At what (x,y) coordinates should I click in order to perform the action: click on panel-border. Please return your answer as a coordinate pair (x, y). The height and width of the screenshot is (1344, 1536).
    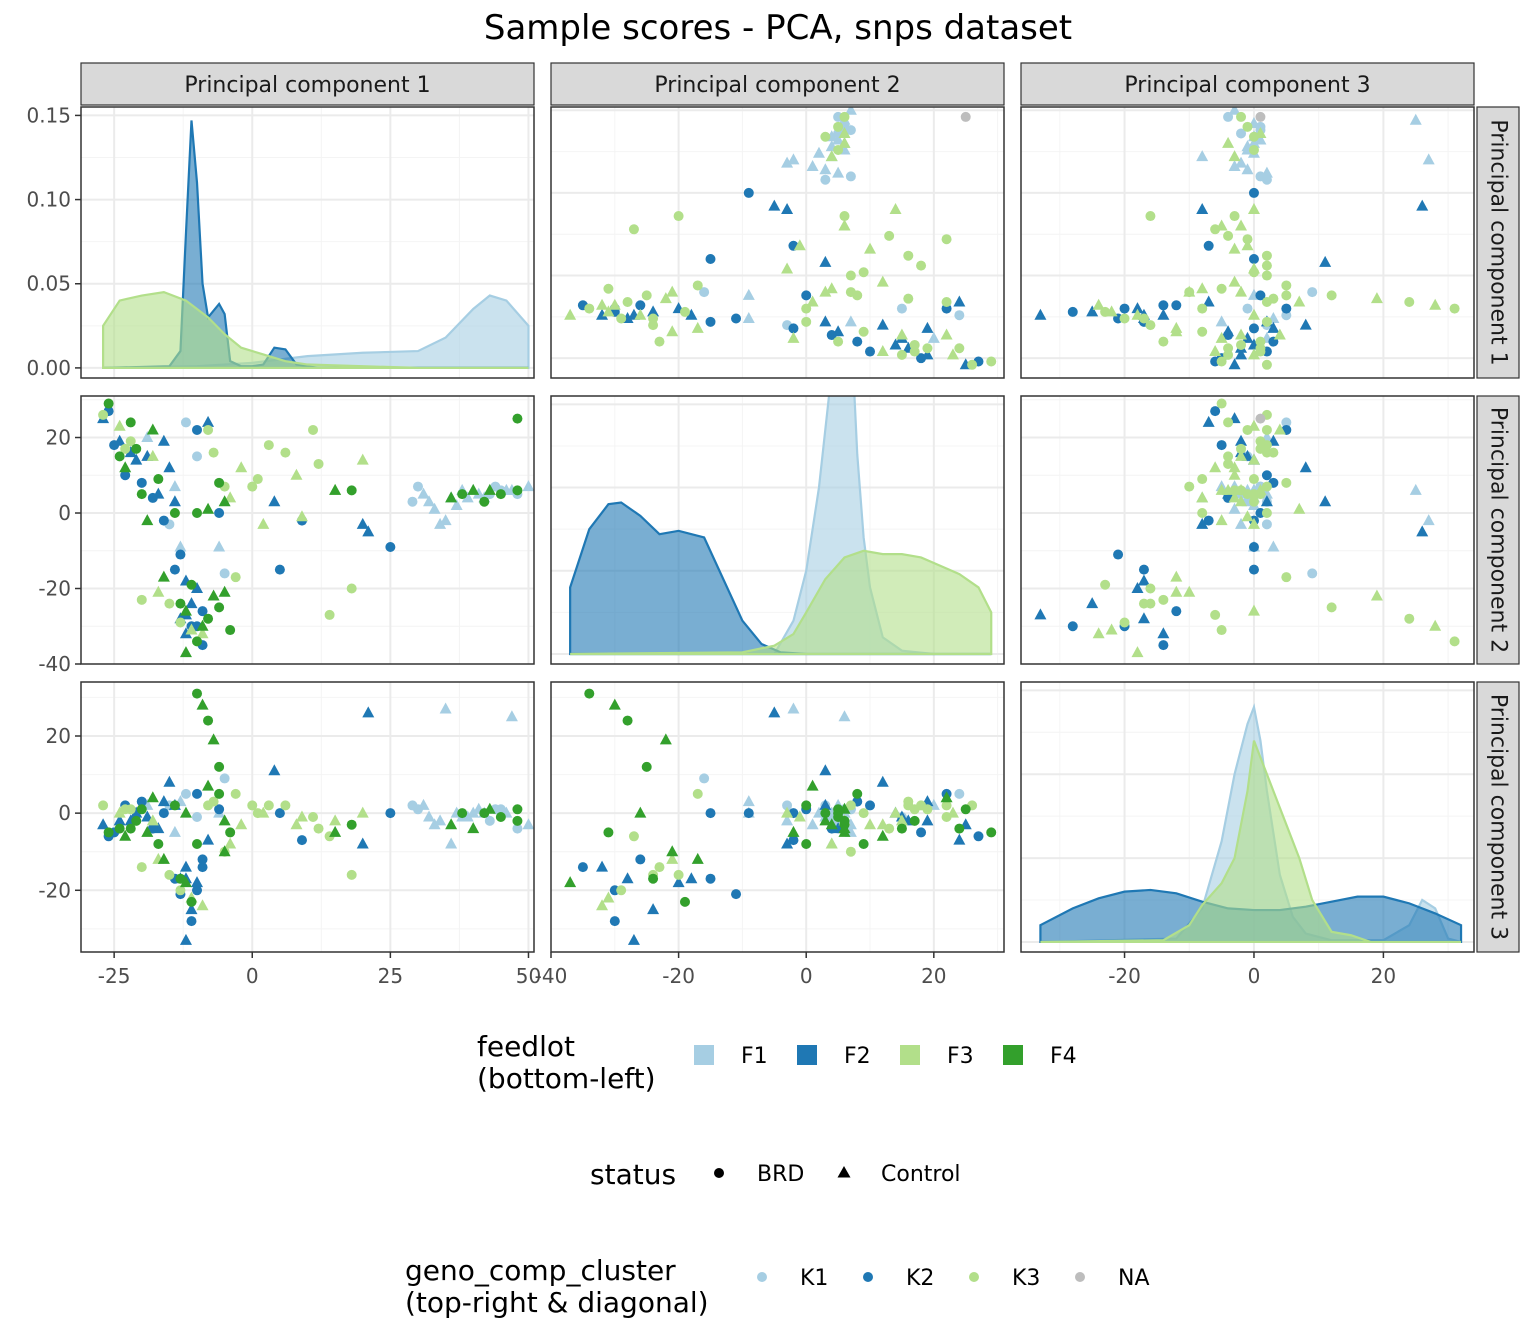
    Looking at the image, I should click on (307, 817).